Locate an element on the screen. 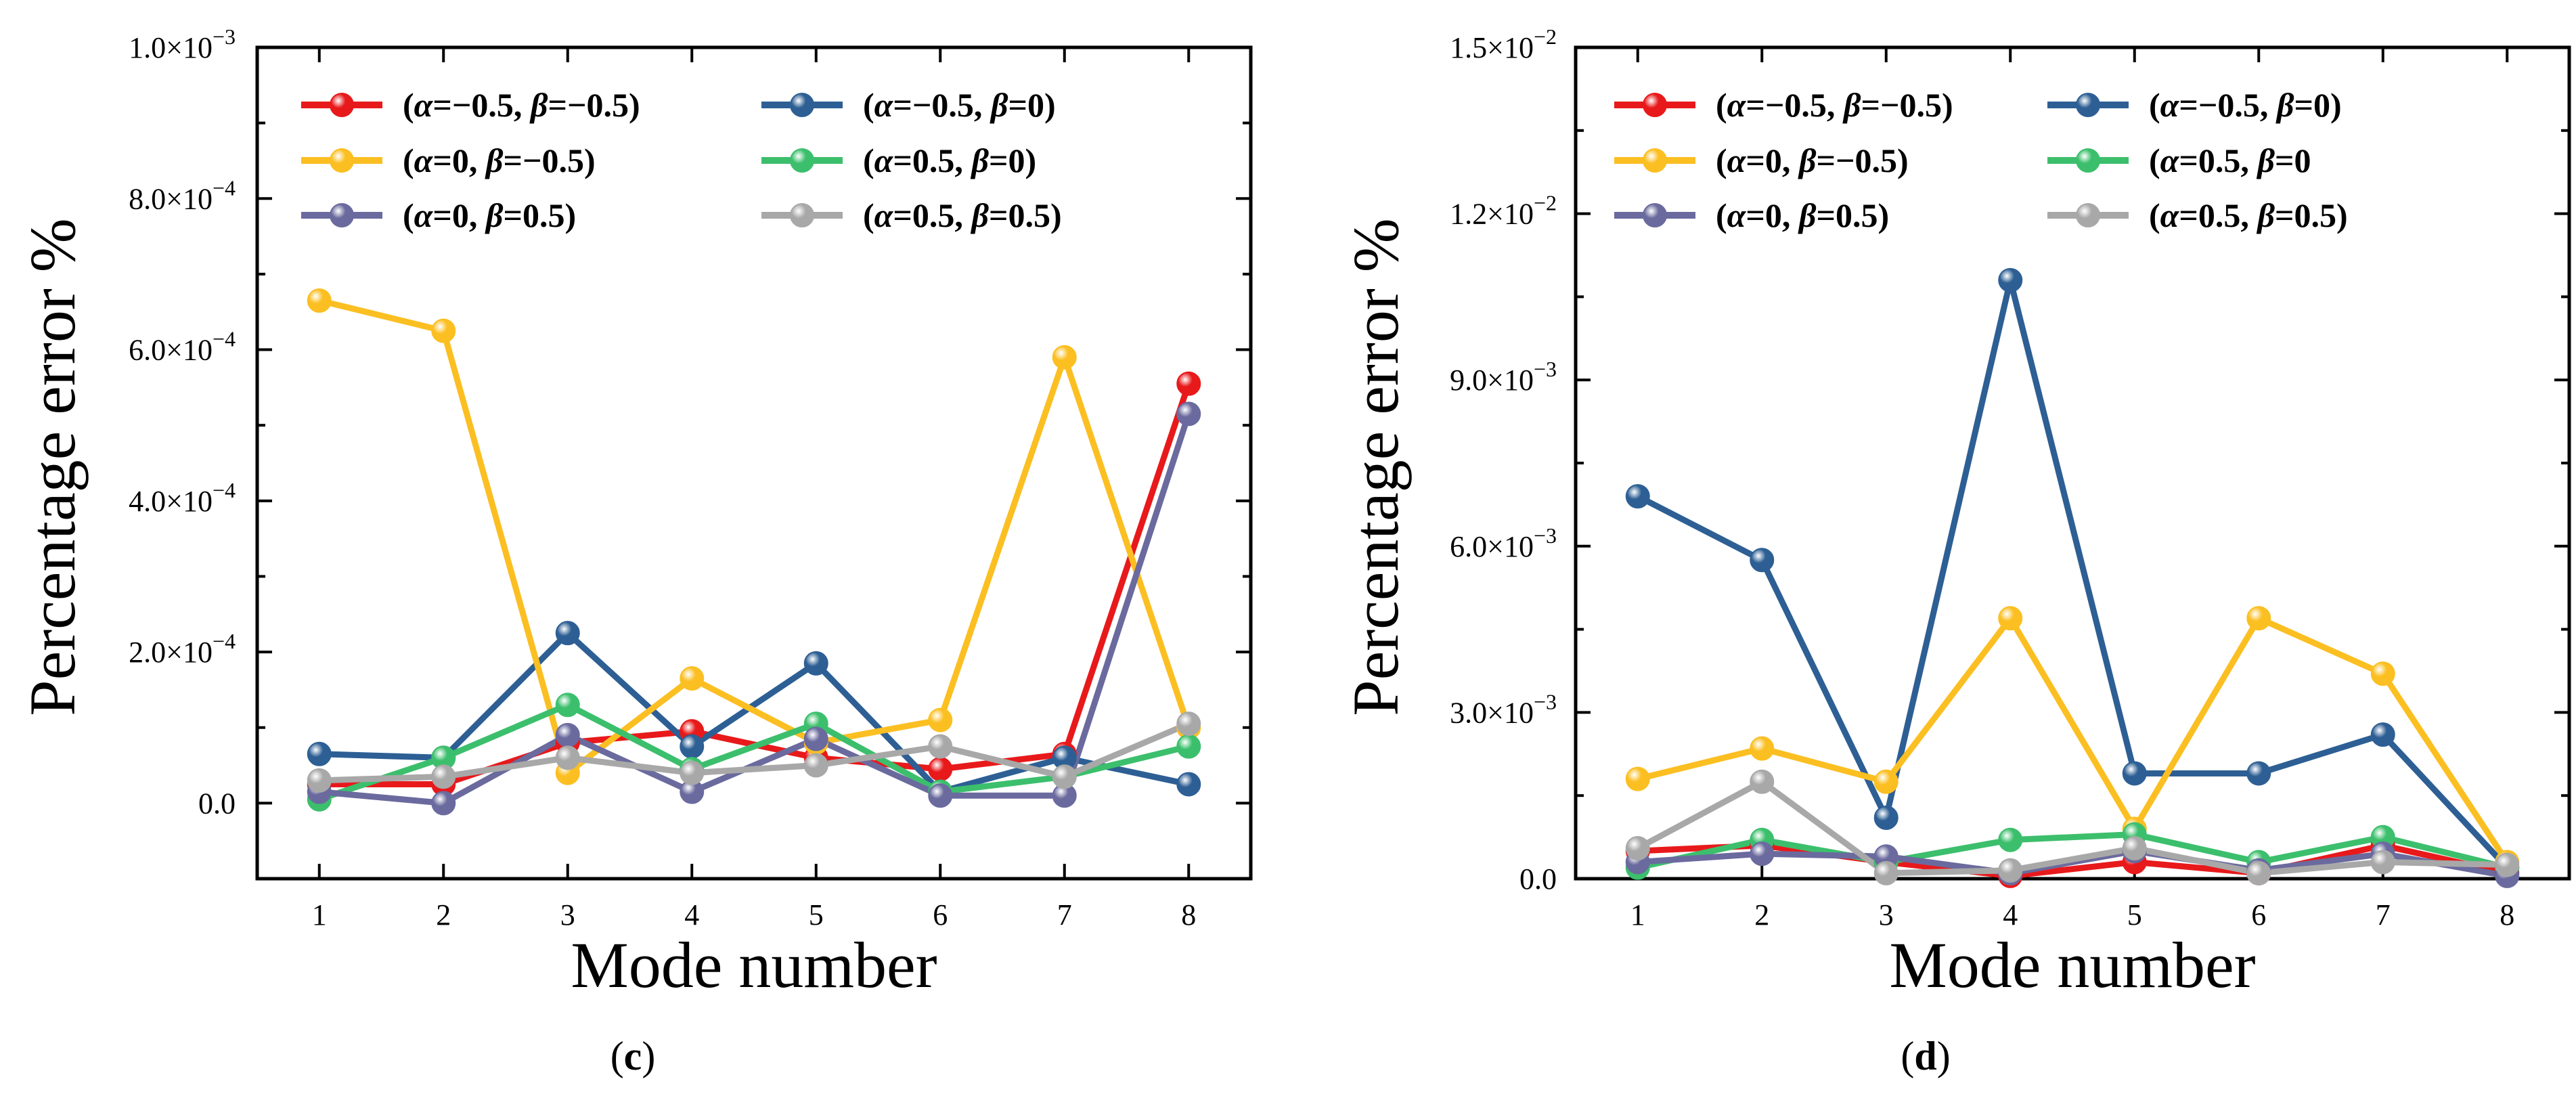 This screenshot has width=2576, height=1096. y-tick-label: 6.0×10⁻³ is located at coordinates (1503, 543).